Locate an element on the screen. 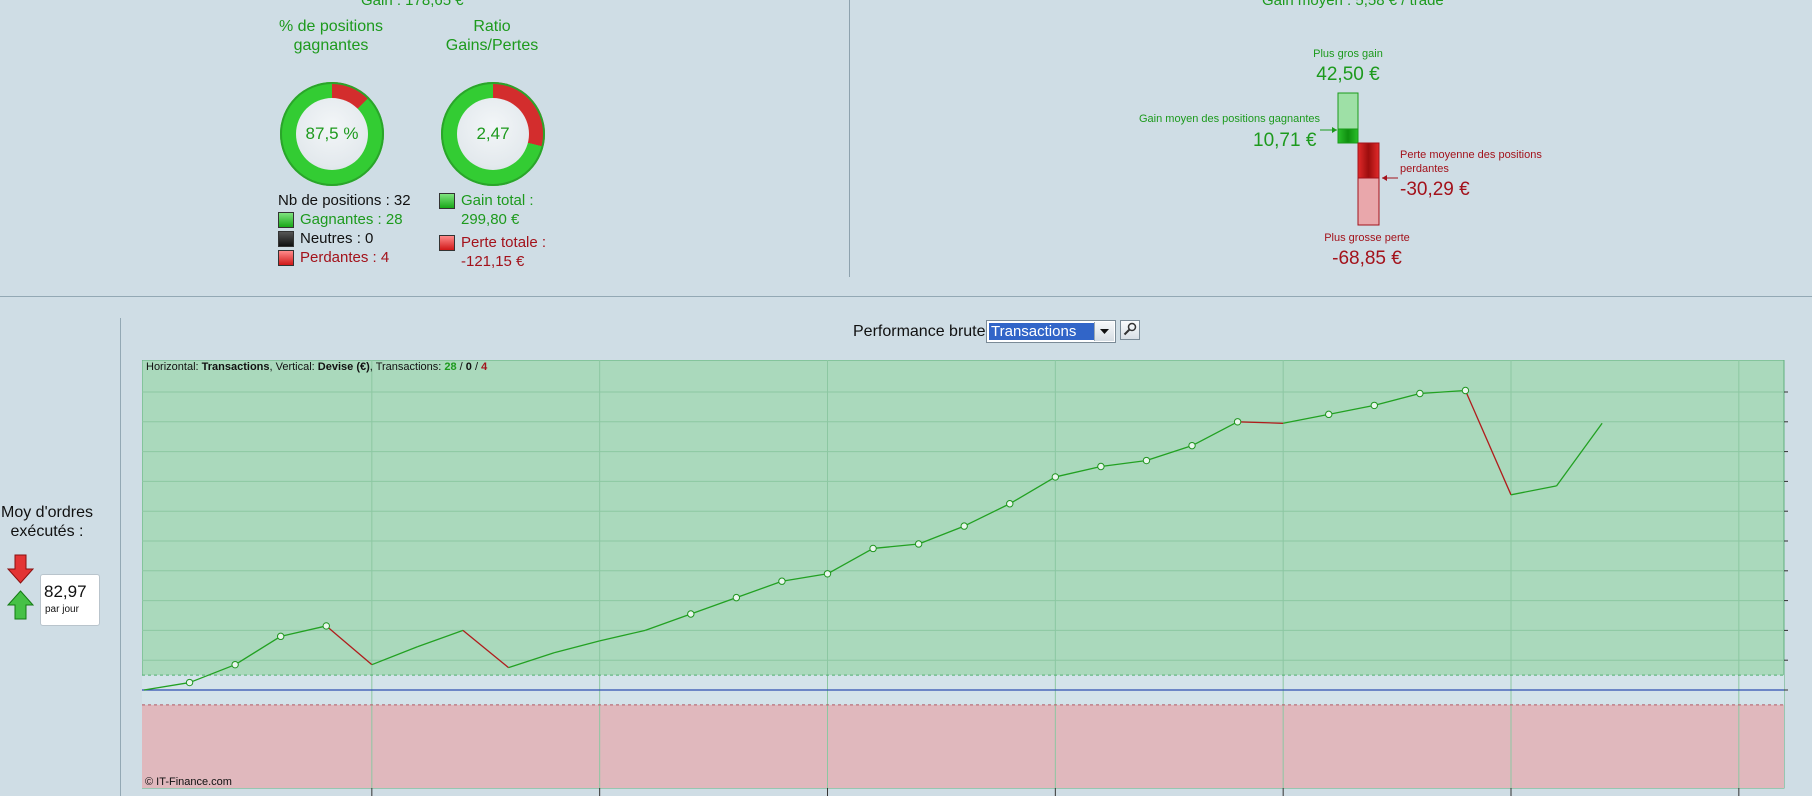 This screenshot has height=796, width=1812. legend-gagnantes: Gagnantes : 28 is located at coordinates (344, 219).